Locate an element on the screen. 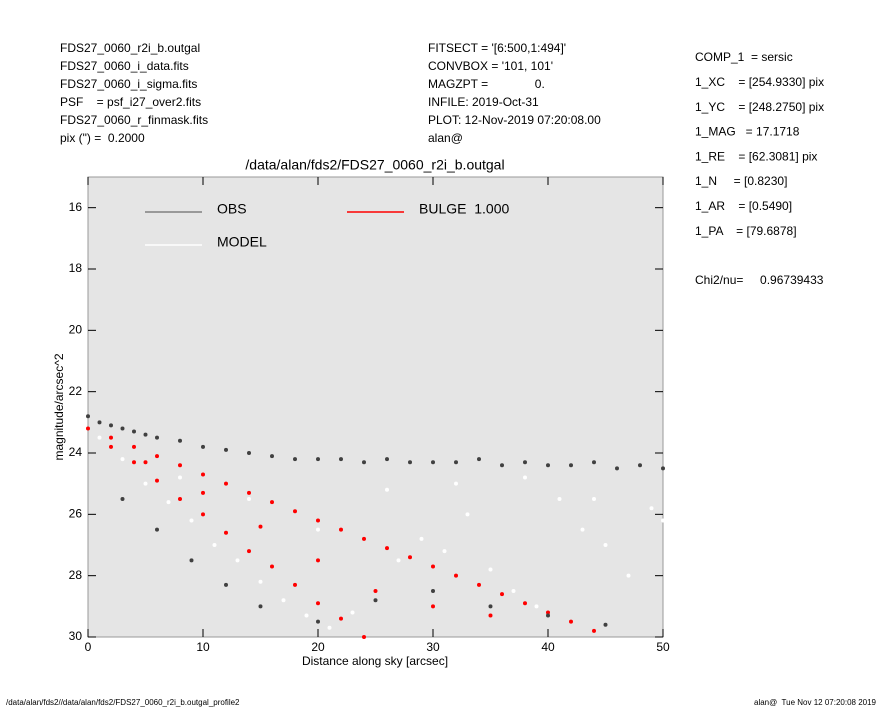  header-middle-line: FITSECT = '[6:500,1:494]' is located at coordinates (497, 48).